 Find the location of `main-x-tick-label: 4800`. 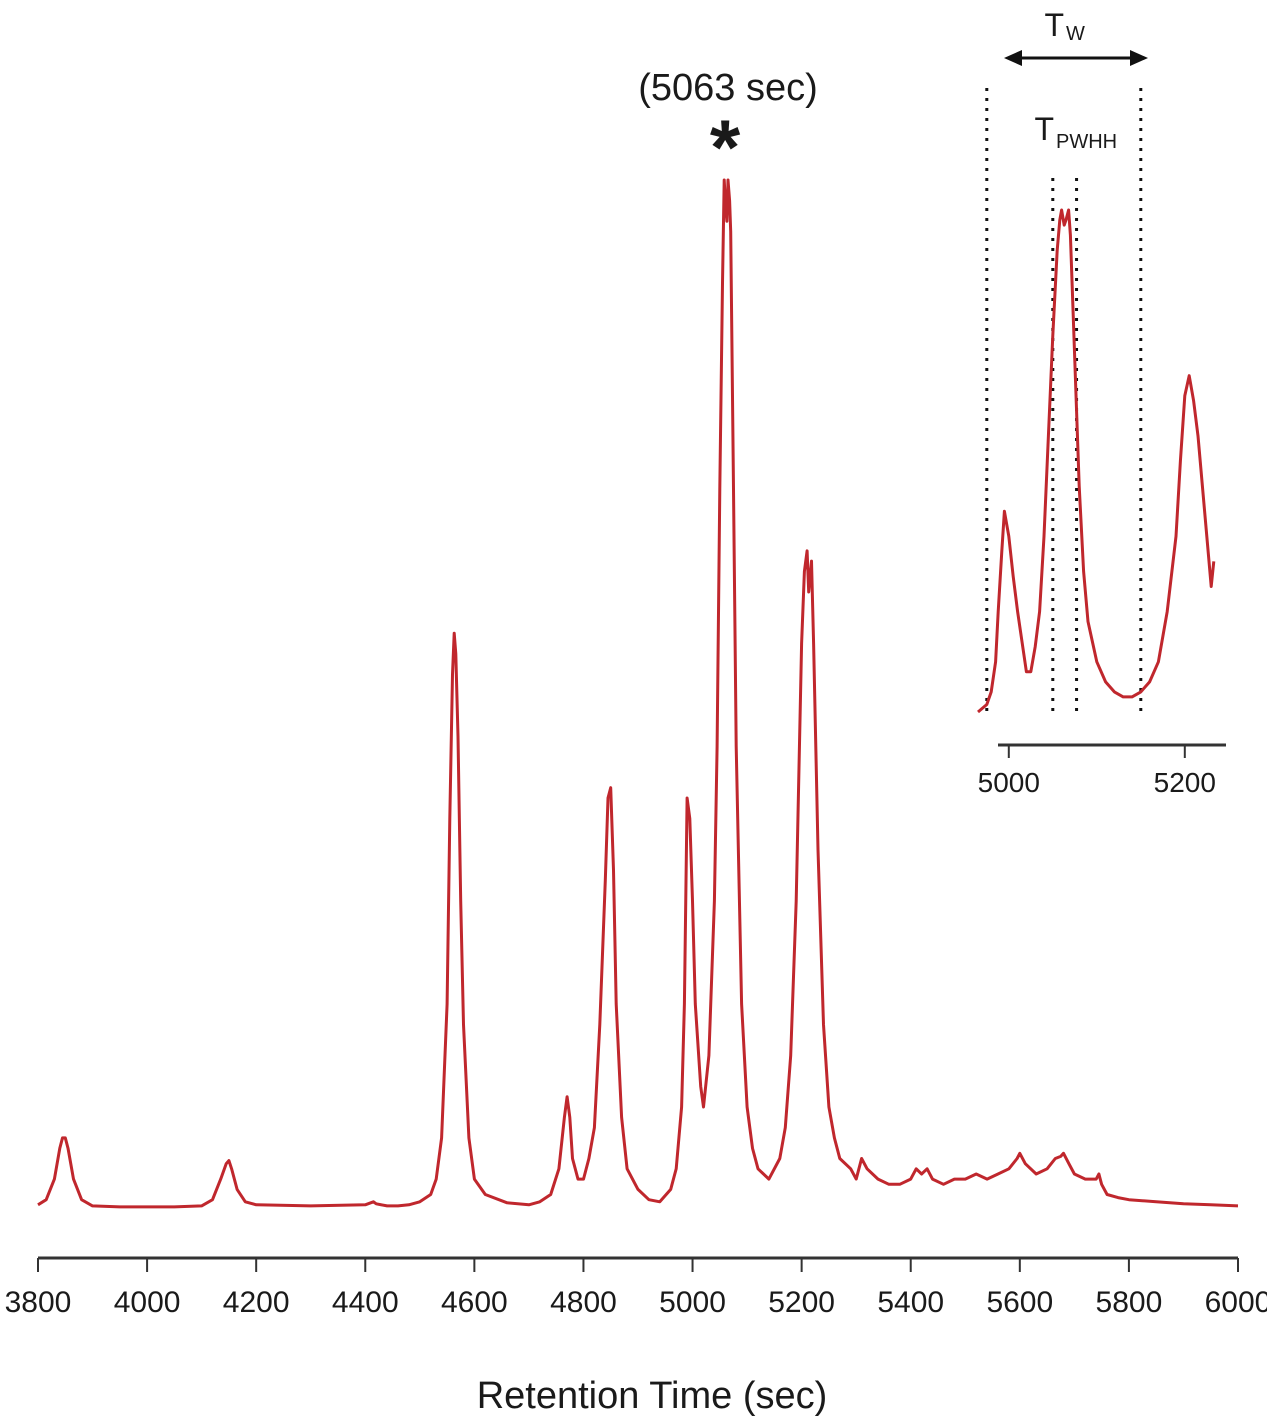

main-x-tick-label: 4800 is located at coordinates (583, 1302).